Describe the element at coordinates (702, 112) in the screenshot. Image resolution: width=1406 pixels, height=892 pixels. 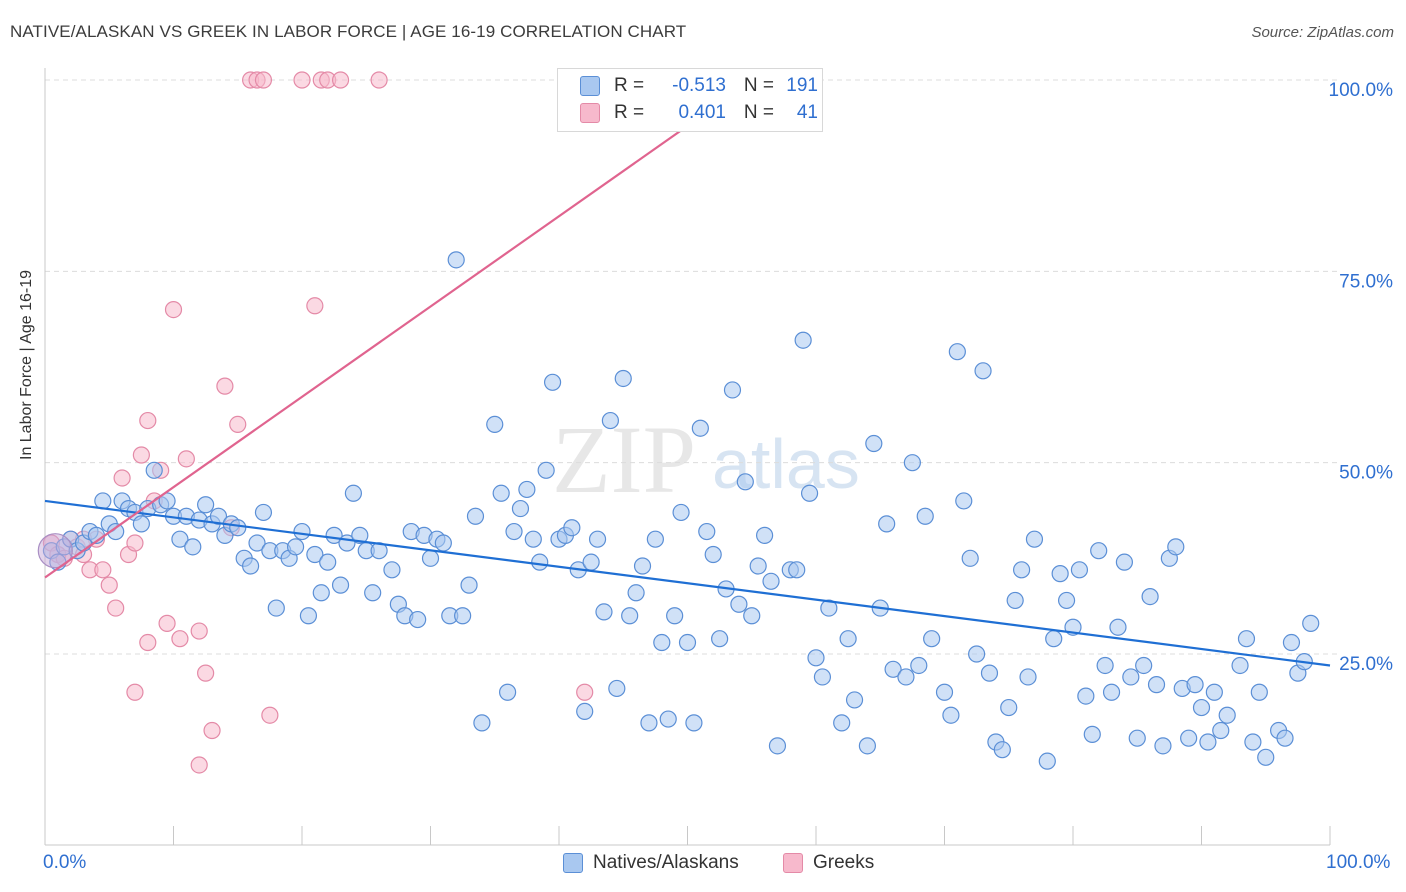
I see `legend-r-value-pink: 0.401` at that location.